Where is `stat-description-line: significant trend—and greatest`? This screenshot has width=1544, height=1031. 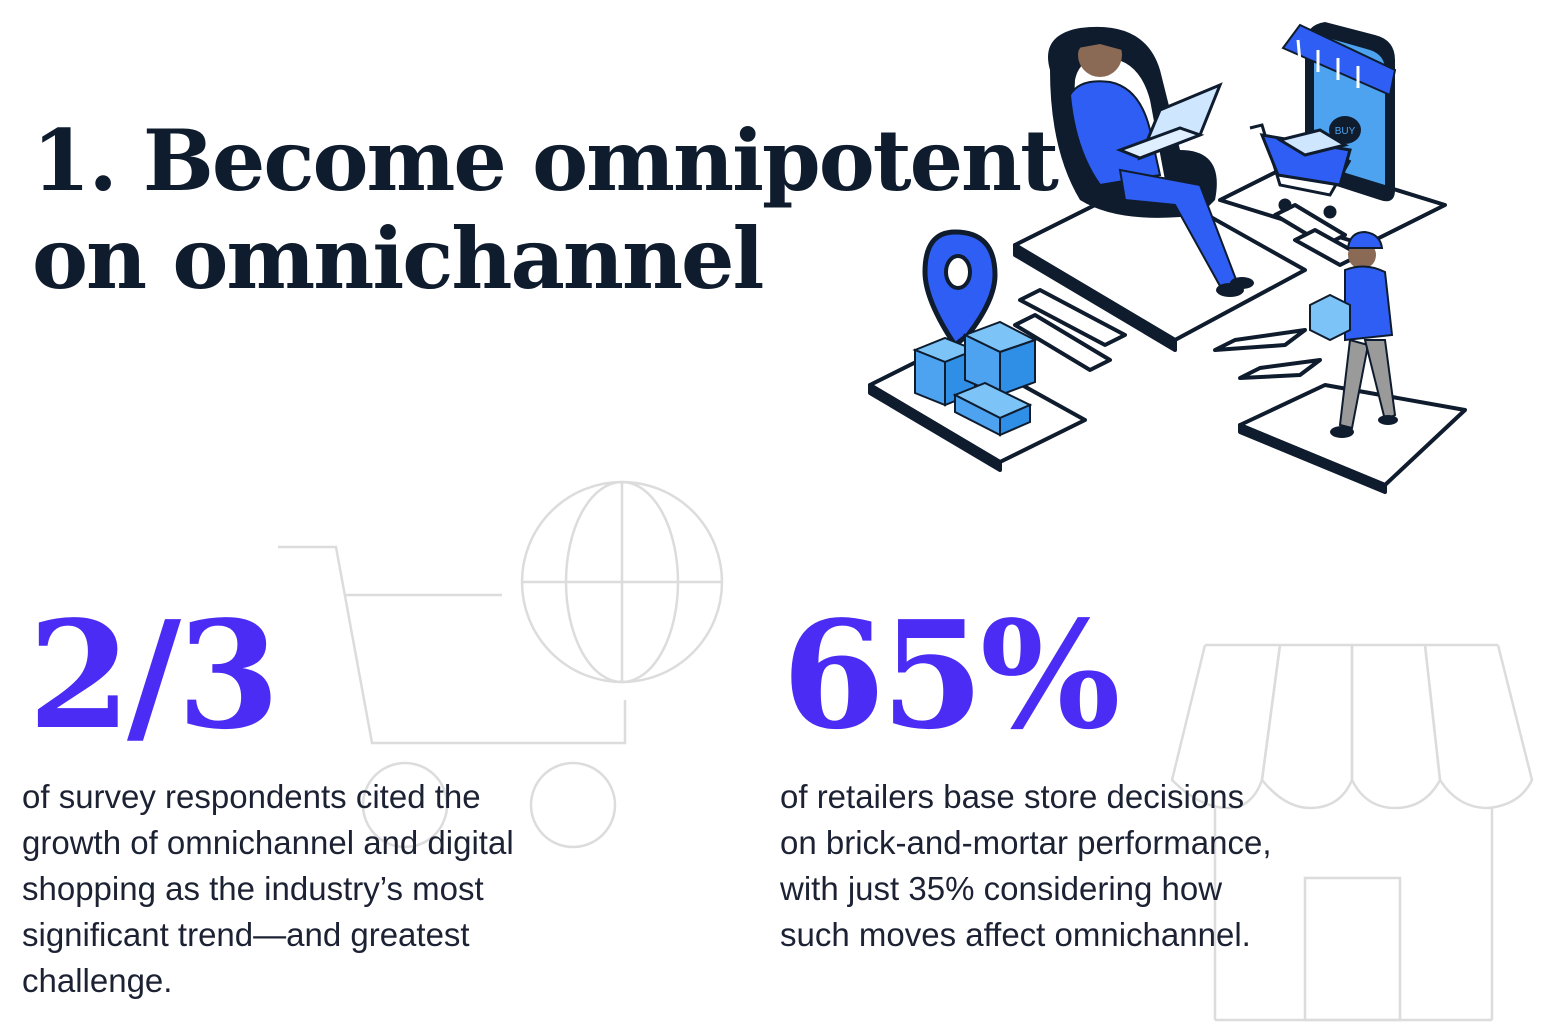
stat-description-line: significant trend—and greatest is located at coordinates (246, 934).